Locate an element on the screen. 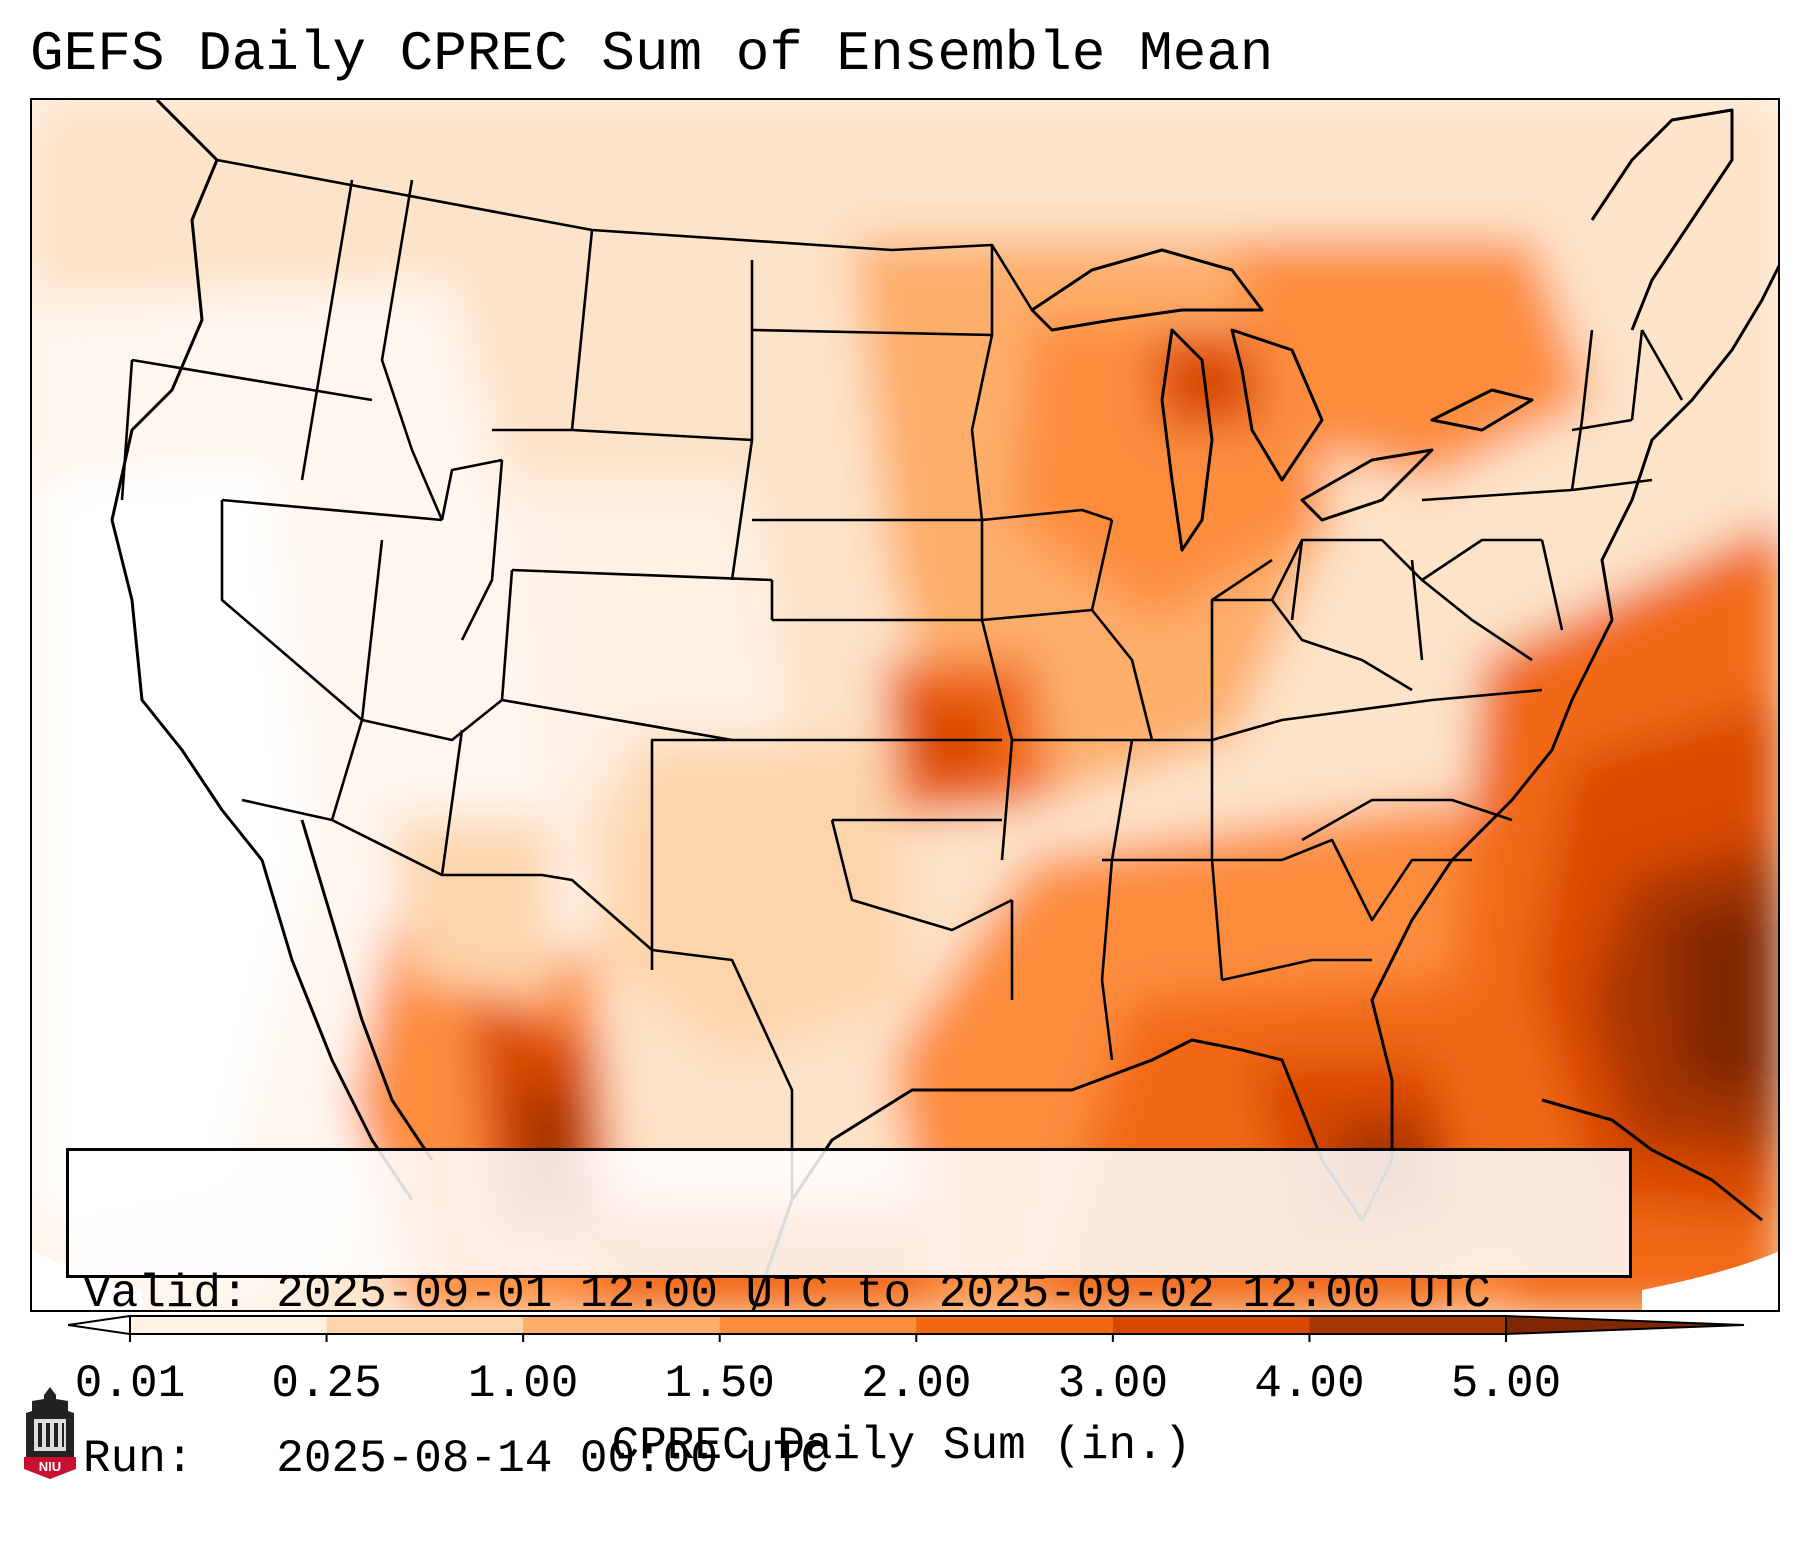 This screenshot has height=1542, width=1803. run-label: Run: is located at coordinates (138, 1459).